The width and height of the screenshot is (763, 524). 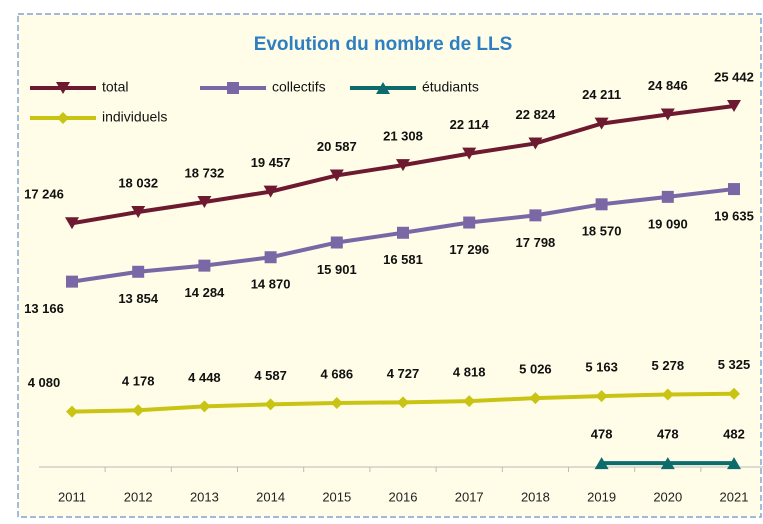 I want to click on data-label: 4 686, so click(x=337, y=373).